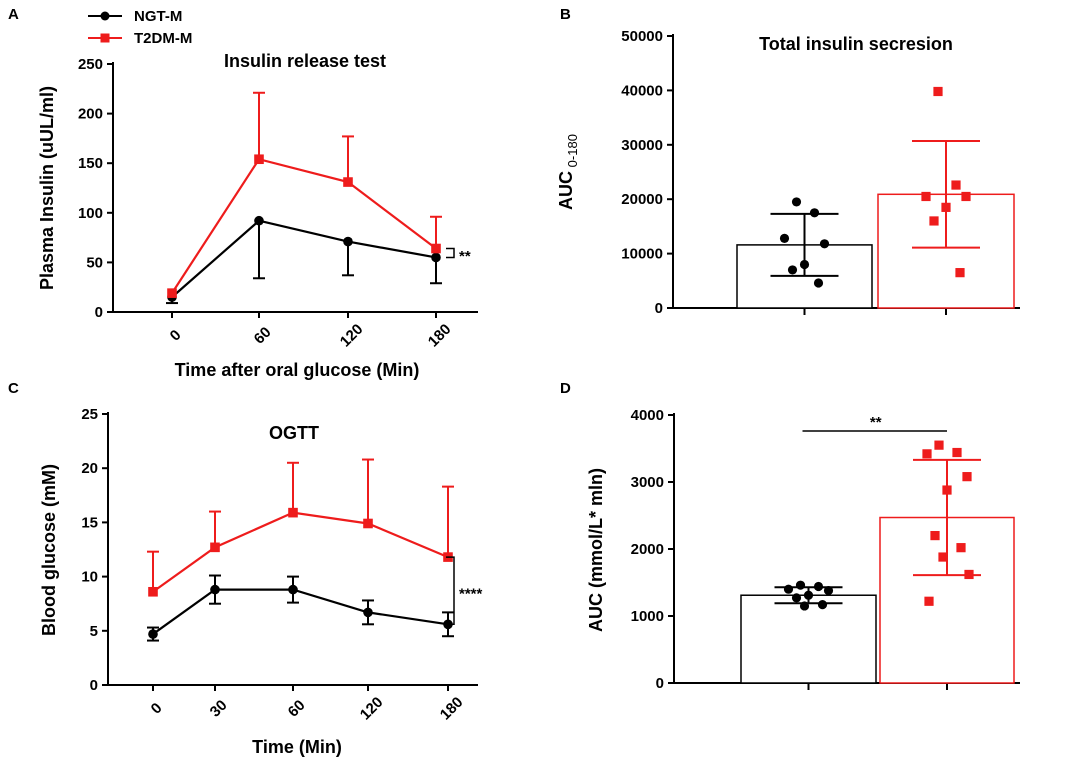  What do you see at coordinates (263, 336) in the screenshot?
I see `x-tick-label: 60` at bounding box center [263, 336].